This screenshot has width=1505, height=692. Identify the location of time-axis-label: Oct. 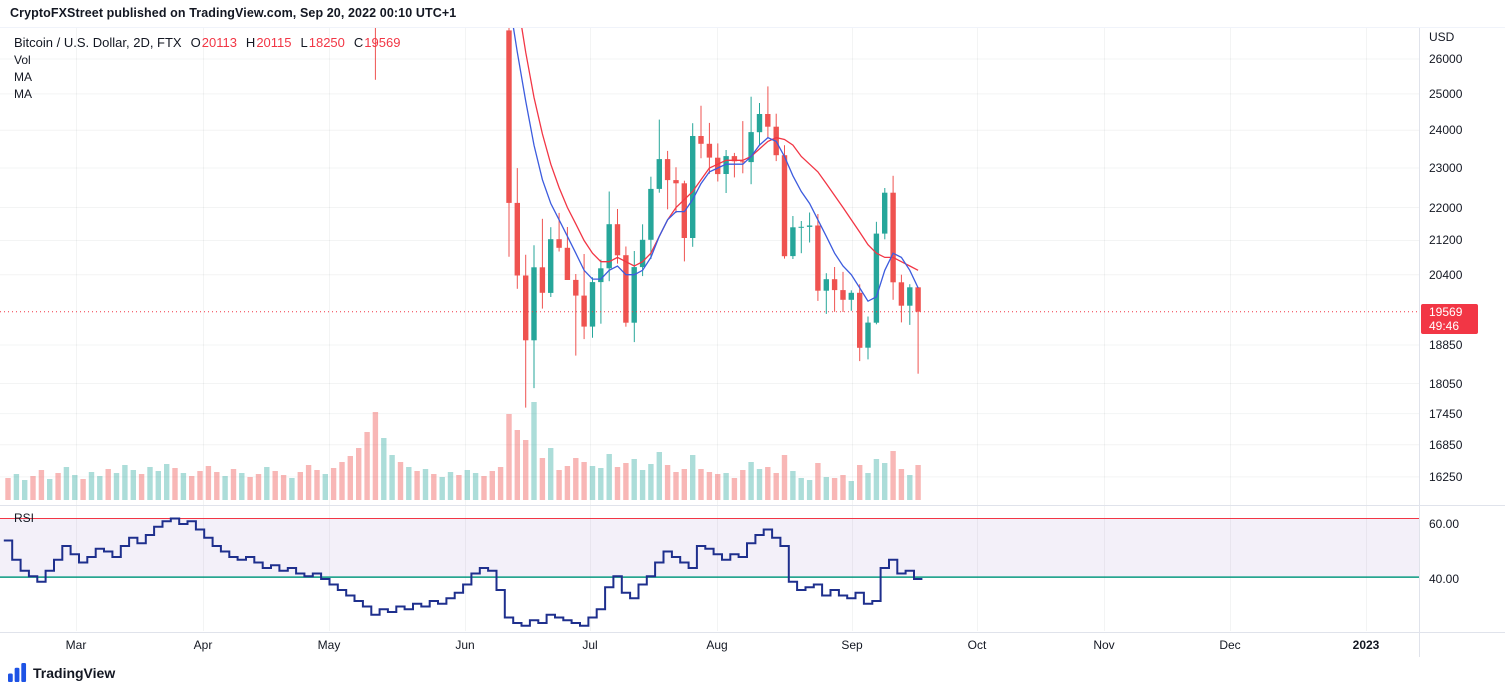
(977, 645).